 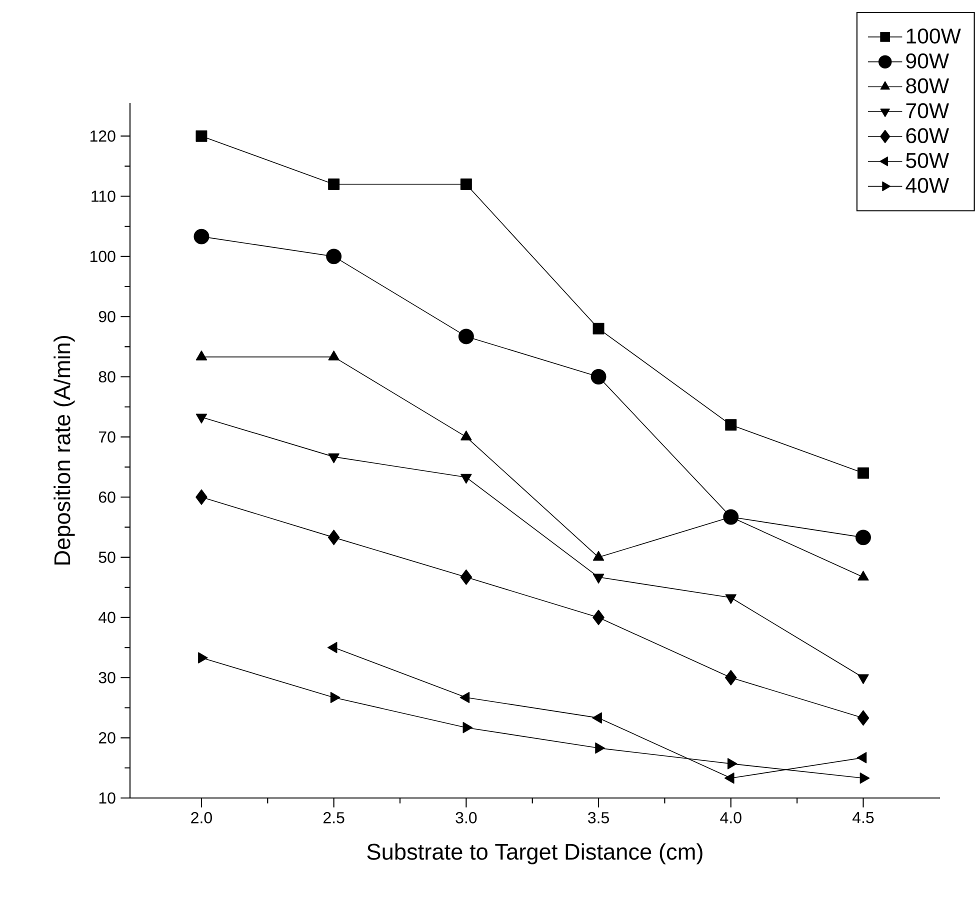 What do you see at coordinates (933, 36) in the screenshot?
I see `legend-label: 100W` at bounding box center [933, 36].